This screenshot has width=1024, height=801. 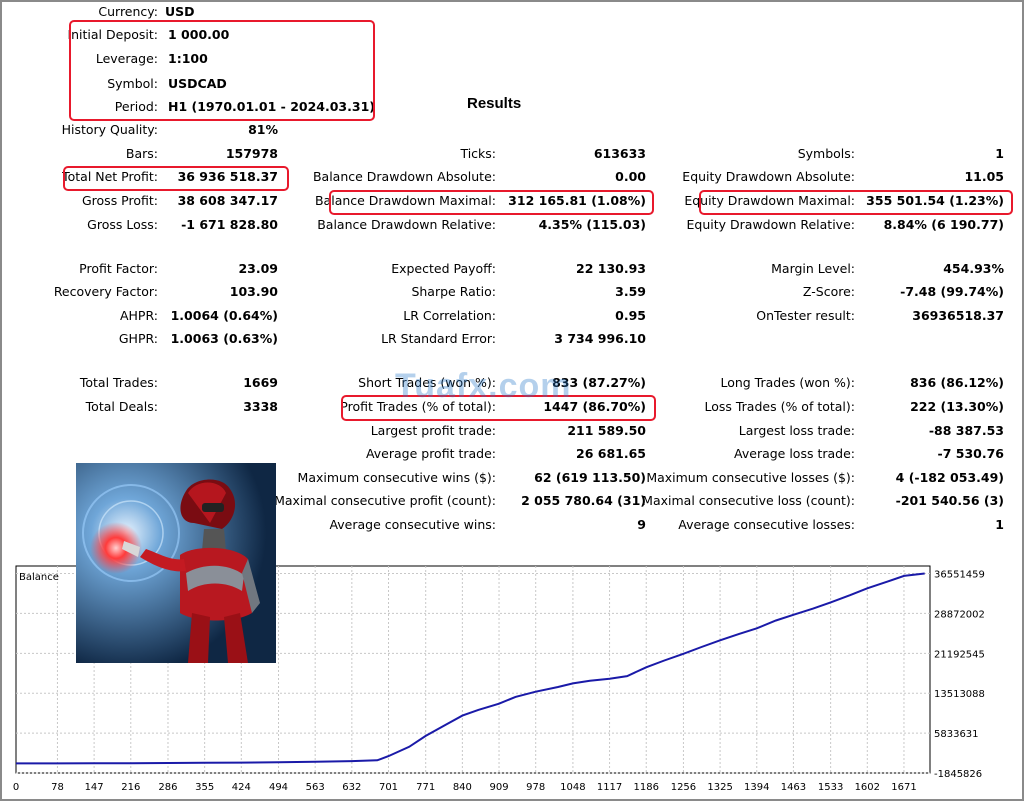 What do you see at coordinates (984, 176) in the screenshot?
I see `equity-dd-abs-value: 11.05` at bounding box center [984, 176].